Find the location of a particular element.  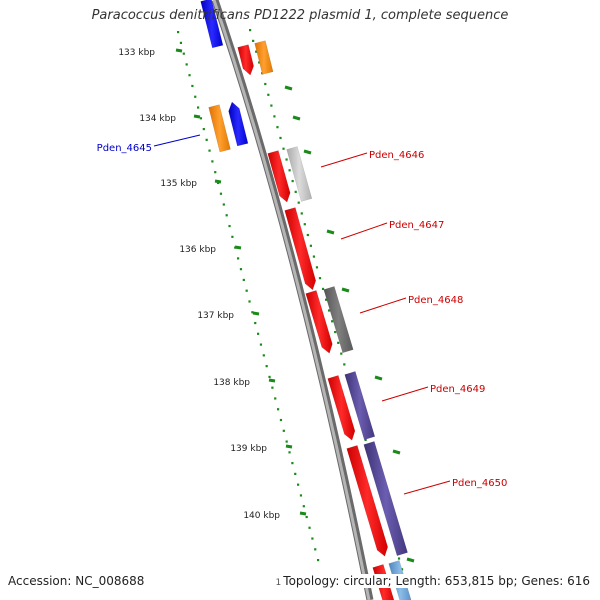

stray-digit: 1 is located at coordinates (278, 583).